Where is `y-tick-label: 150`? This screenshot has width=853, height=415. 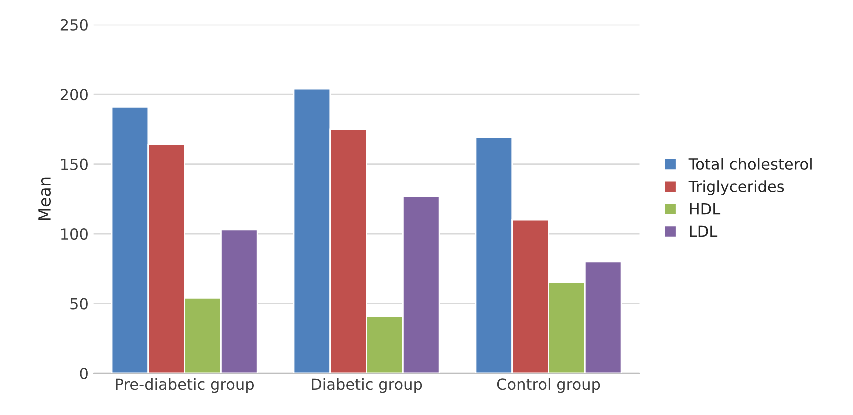 y-tick-label: 150 is located at coordinates (74, 164).